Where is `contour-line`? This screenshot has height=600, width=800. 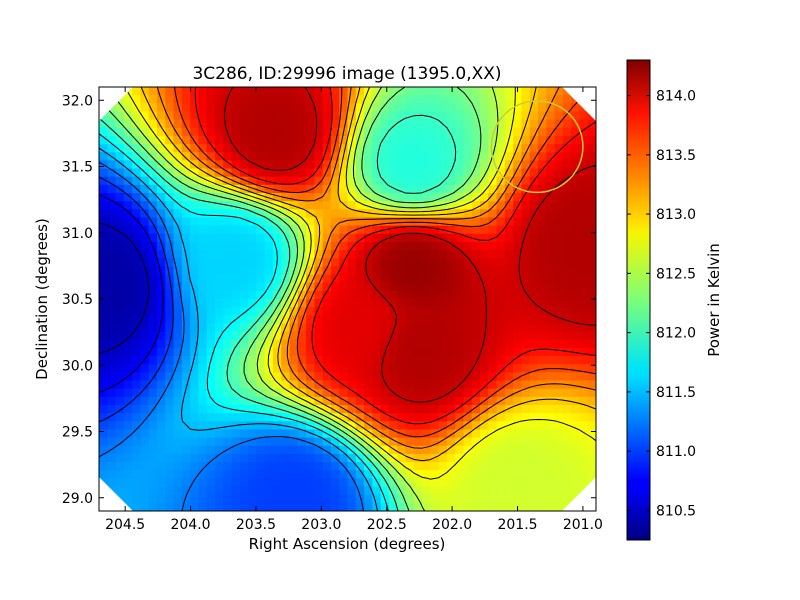 contour-line is located at coordinates (136, 299).